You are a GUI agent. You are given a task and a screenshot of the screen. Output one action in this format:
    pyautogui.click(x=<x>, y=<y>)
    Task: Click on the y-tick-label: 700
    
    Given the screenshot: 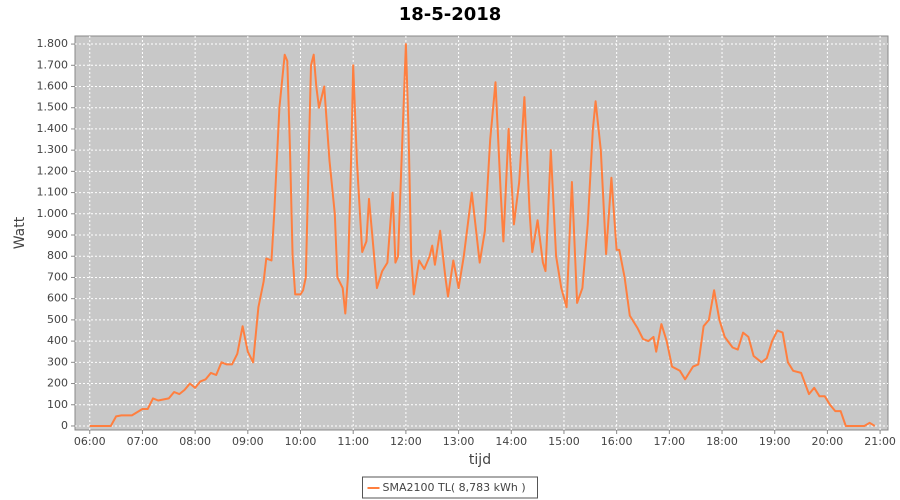 What is the action you would take?
    pyautogui.click(x=57, y=276)
    